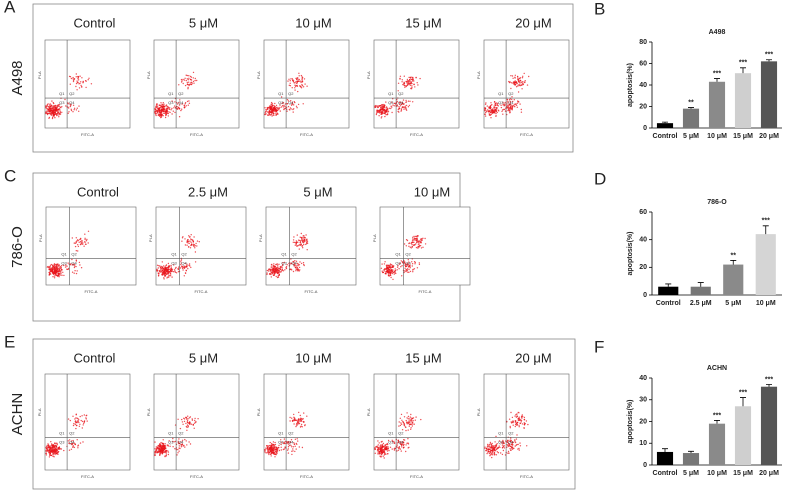 This screenshot has width=791, height=491. I want to click on axis-label: FITC-A, so click(91, 291).